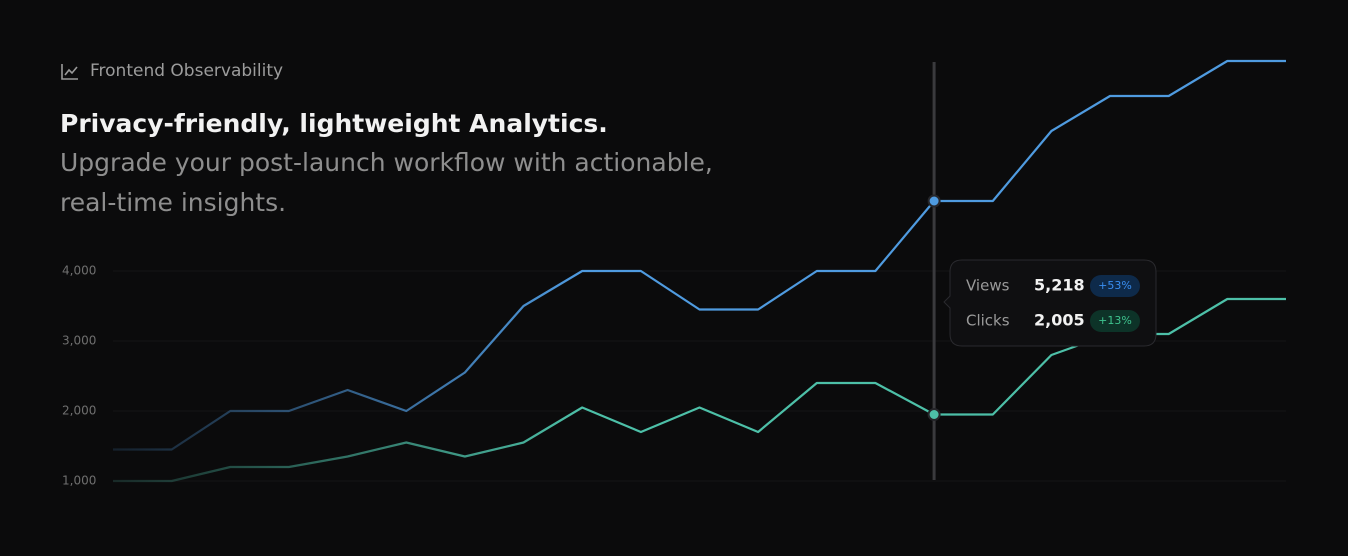 The image size is (1348, 556). I want to click on change-label: +53%, so click(1115, 285).